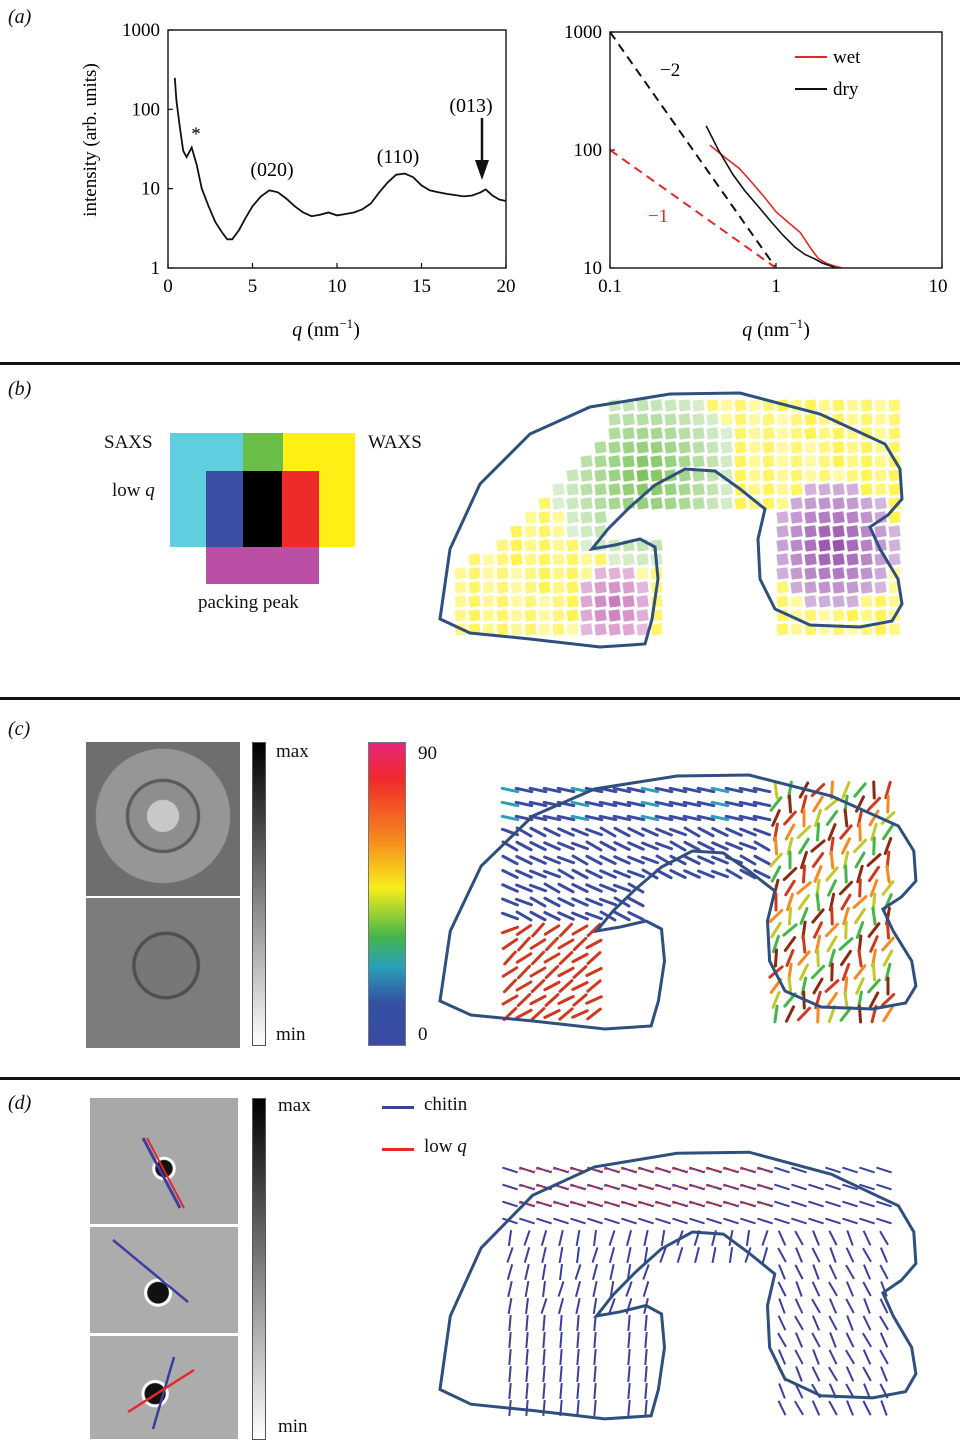 The image size is (960, 1440). I want to click on guide-slope-minus2, so click(693, 150).